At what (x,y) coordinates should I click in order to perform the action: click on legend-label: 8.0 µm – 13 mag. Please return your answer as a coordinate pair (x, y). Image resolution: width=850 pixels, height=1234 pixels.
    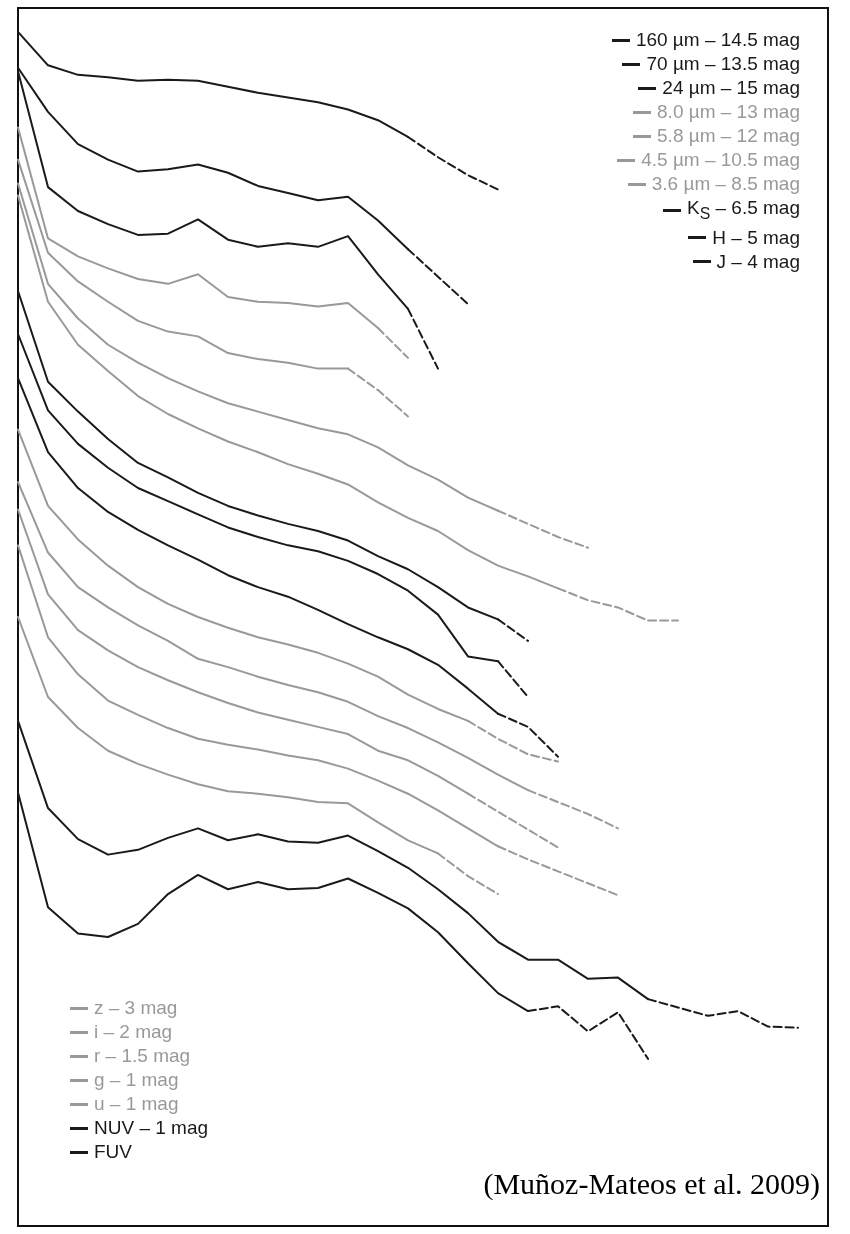
    Looking at the image, I should click on (728, 112).